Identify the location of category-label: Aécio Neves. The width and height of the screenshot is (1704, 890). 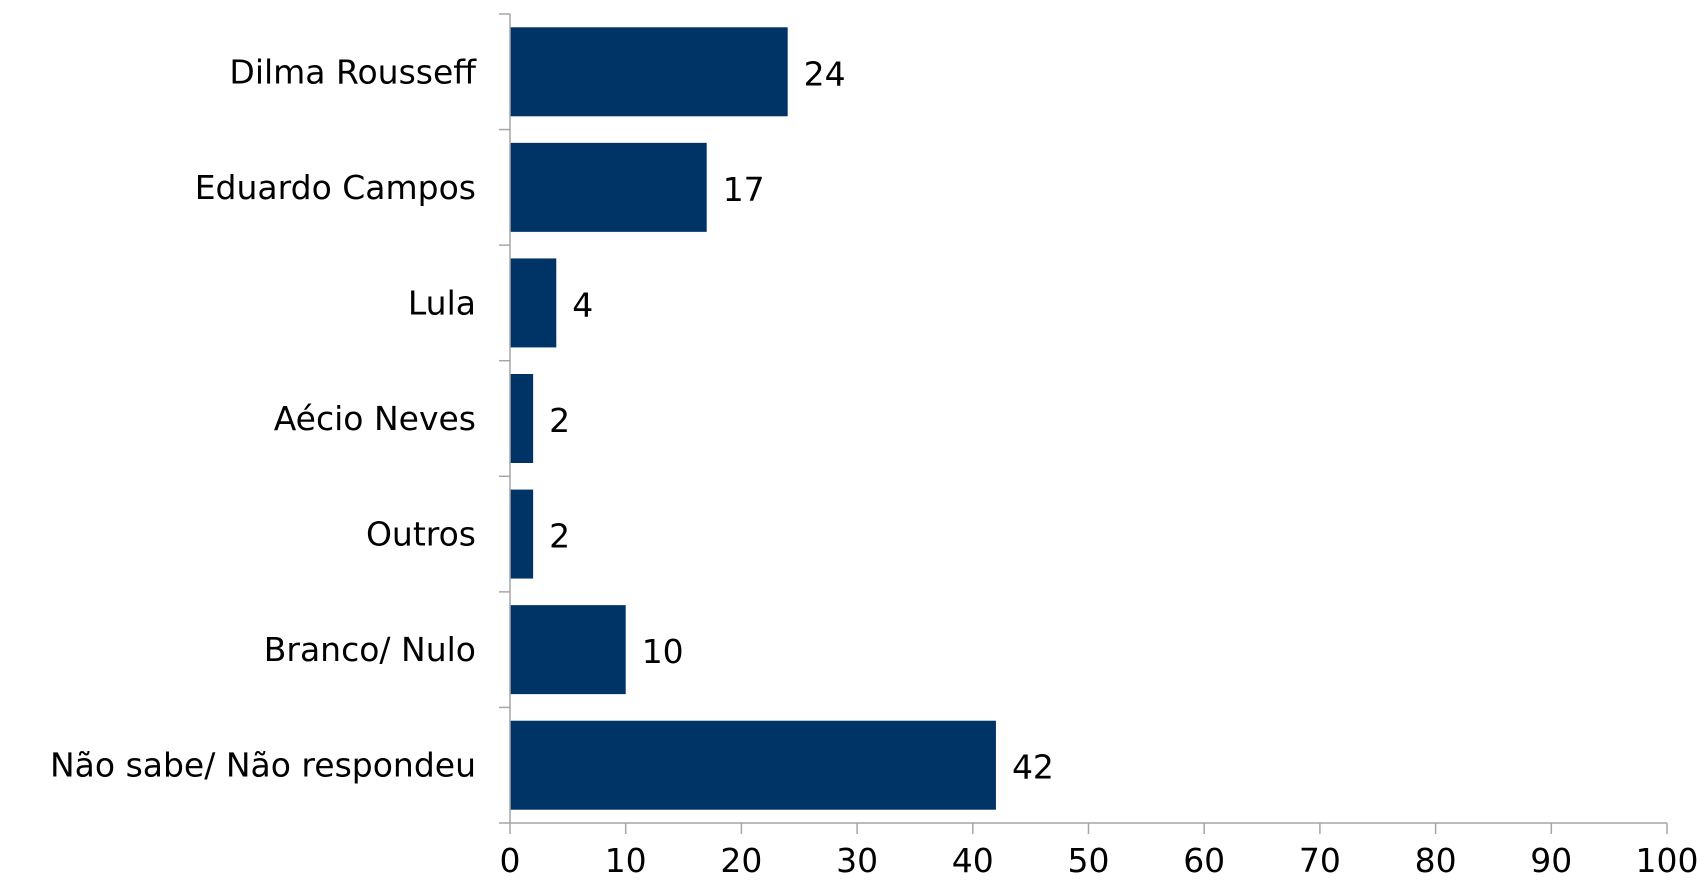
(375, 418).